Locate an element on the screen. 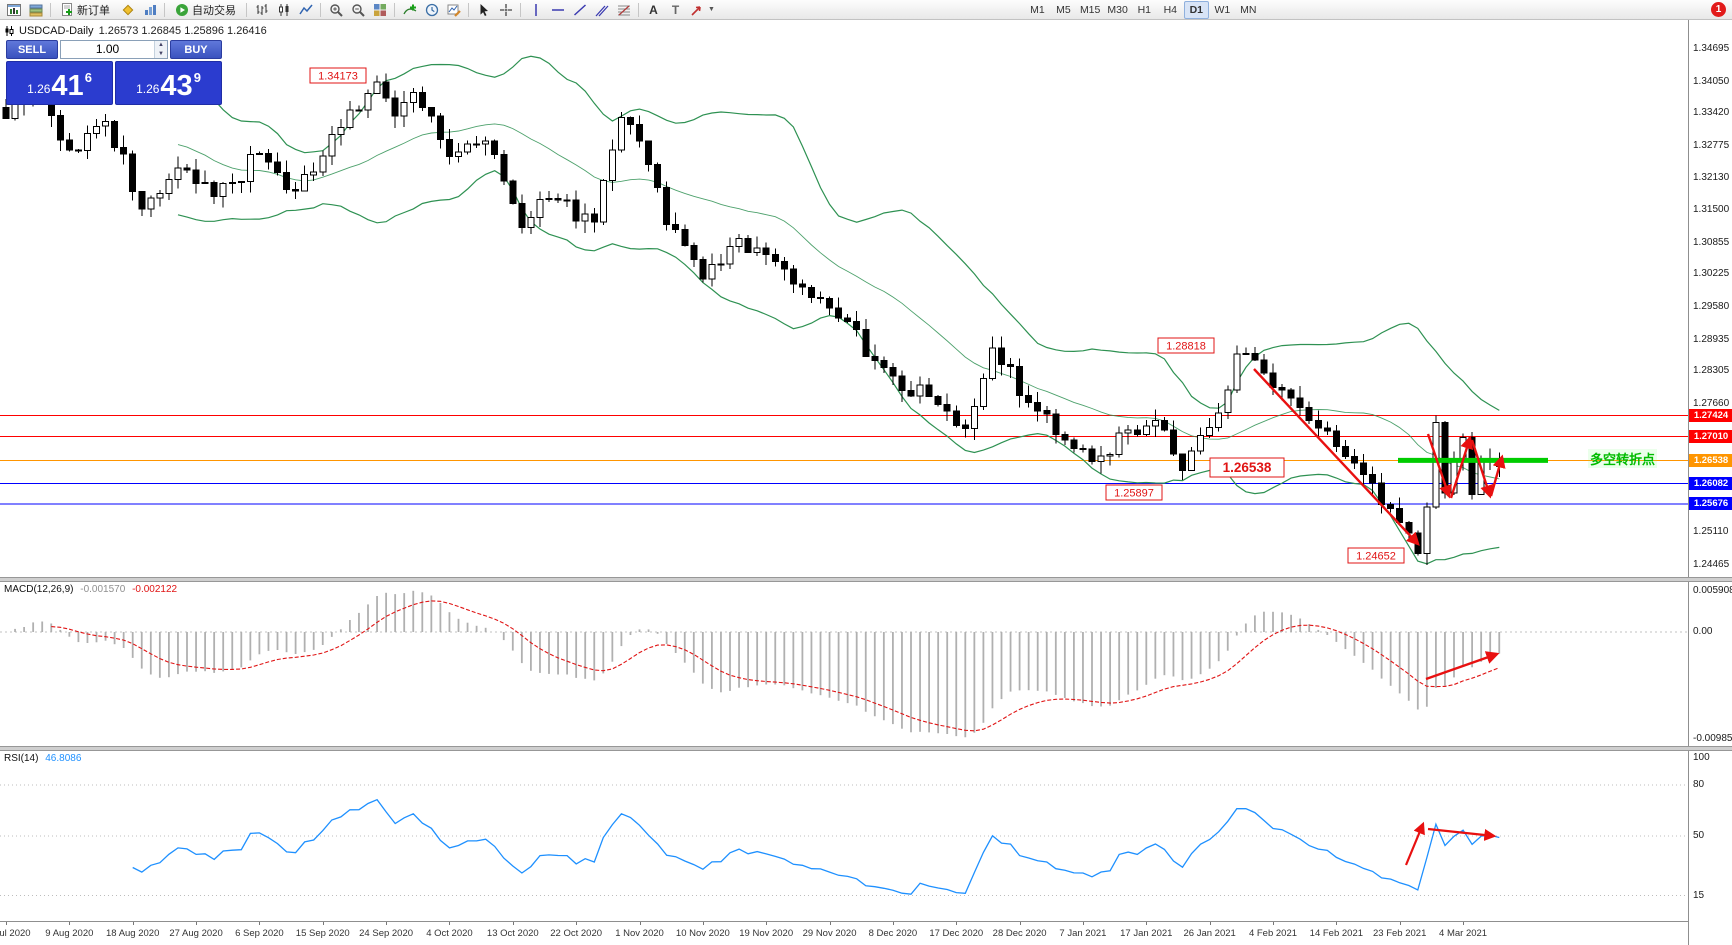  timeframe-group: M1 M5 M15 M30 H1 H4 D1 W1 MN is located at coordinates (1143, 9).